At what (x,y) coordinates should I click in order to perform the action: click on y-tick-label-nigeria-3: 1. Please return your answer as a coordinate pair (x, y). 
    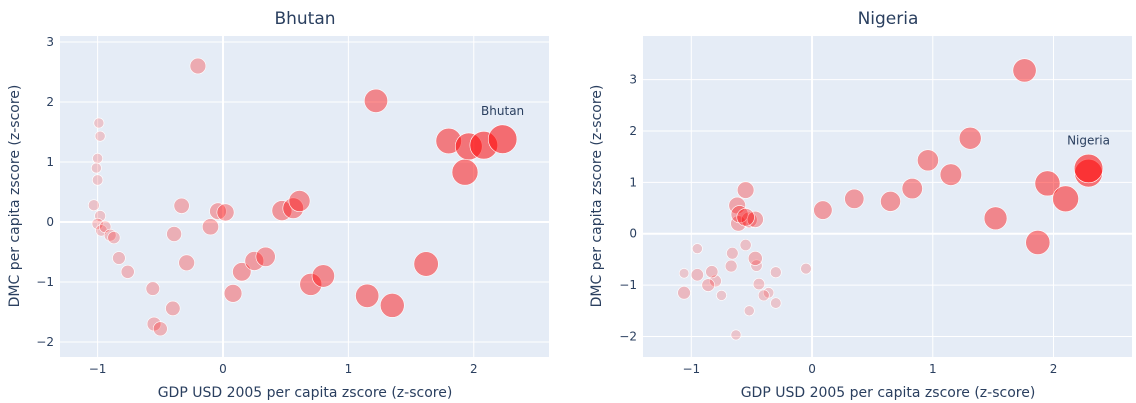
    Looking at the image, I should click on (633, 182).